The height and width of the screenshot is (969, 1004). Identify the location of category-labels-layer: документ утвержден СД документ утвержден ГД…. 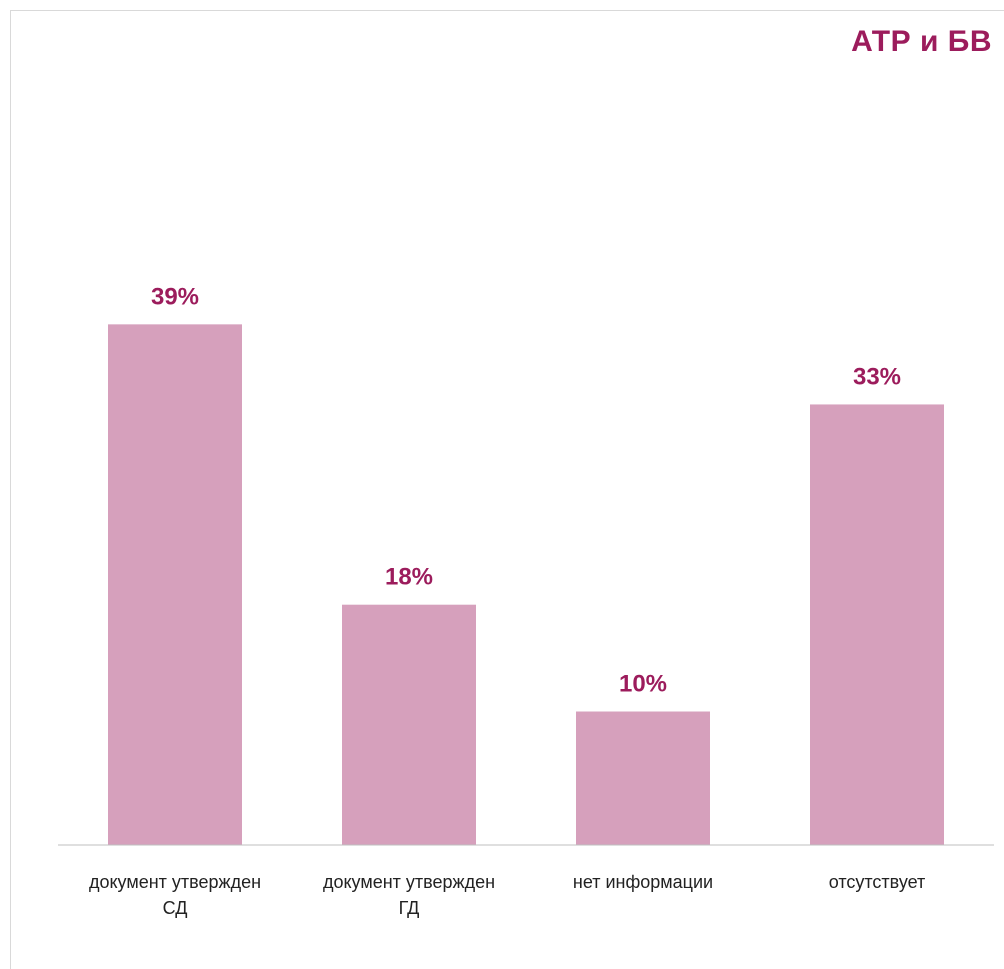
(507, 895).